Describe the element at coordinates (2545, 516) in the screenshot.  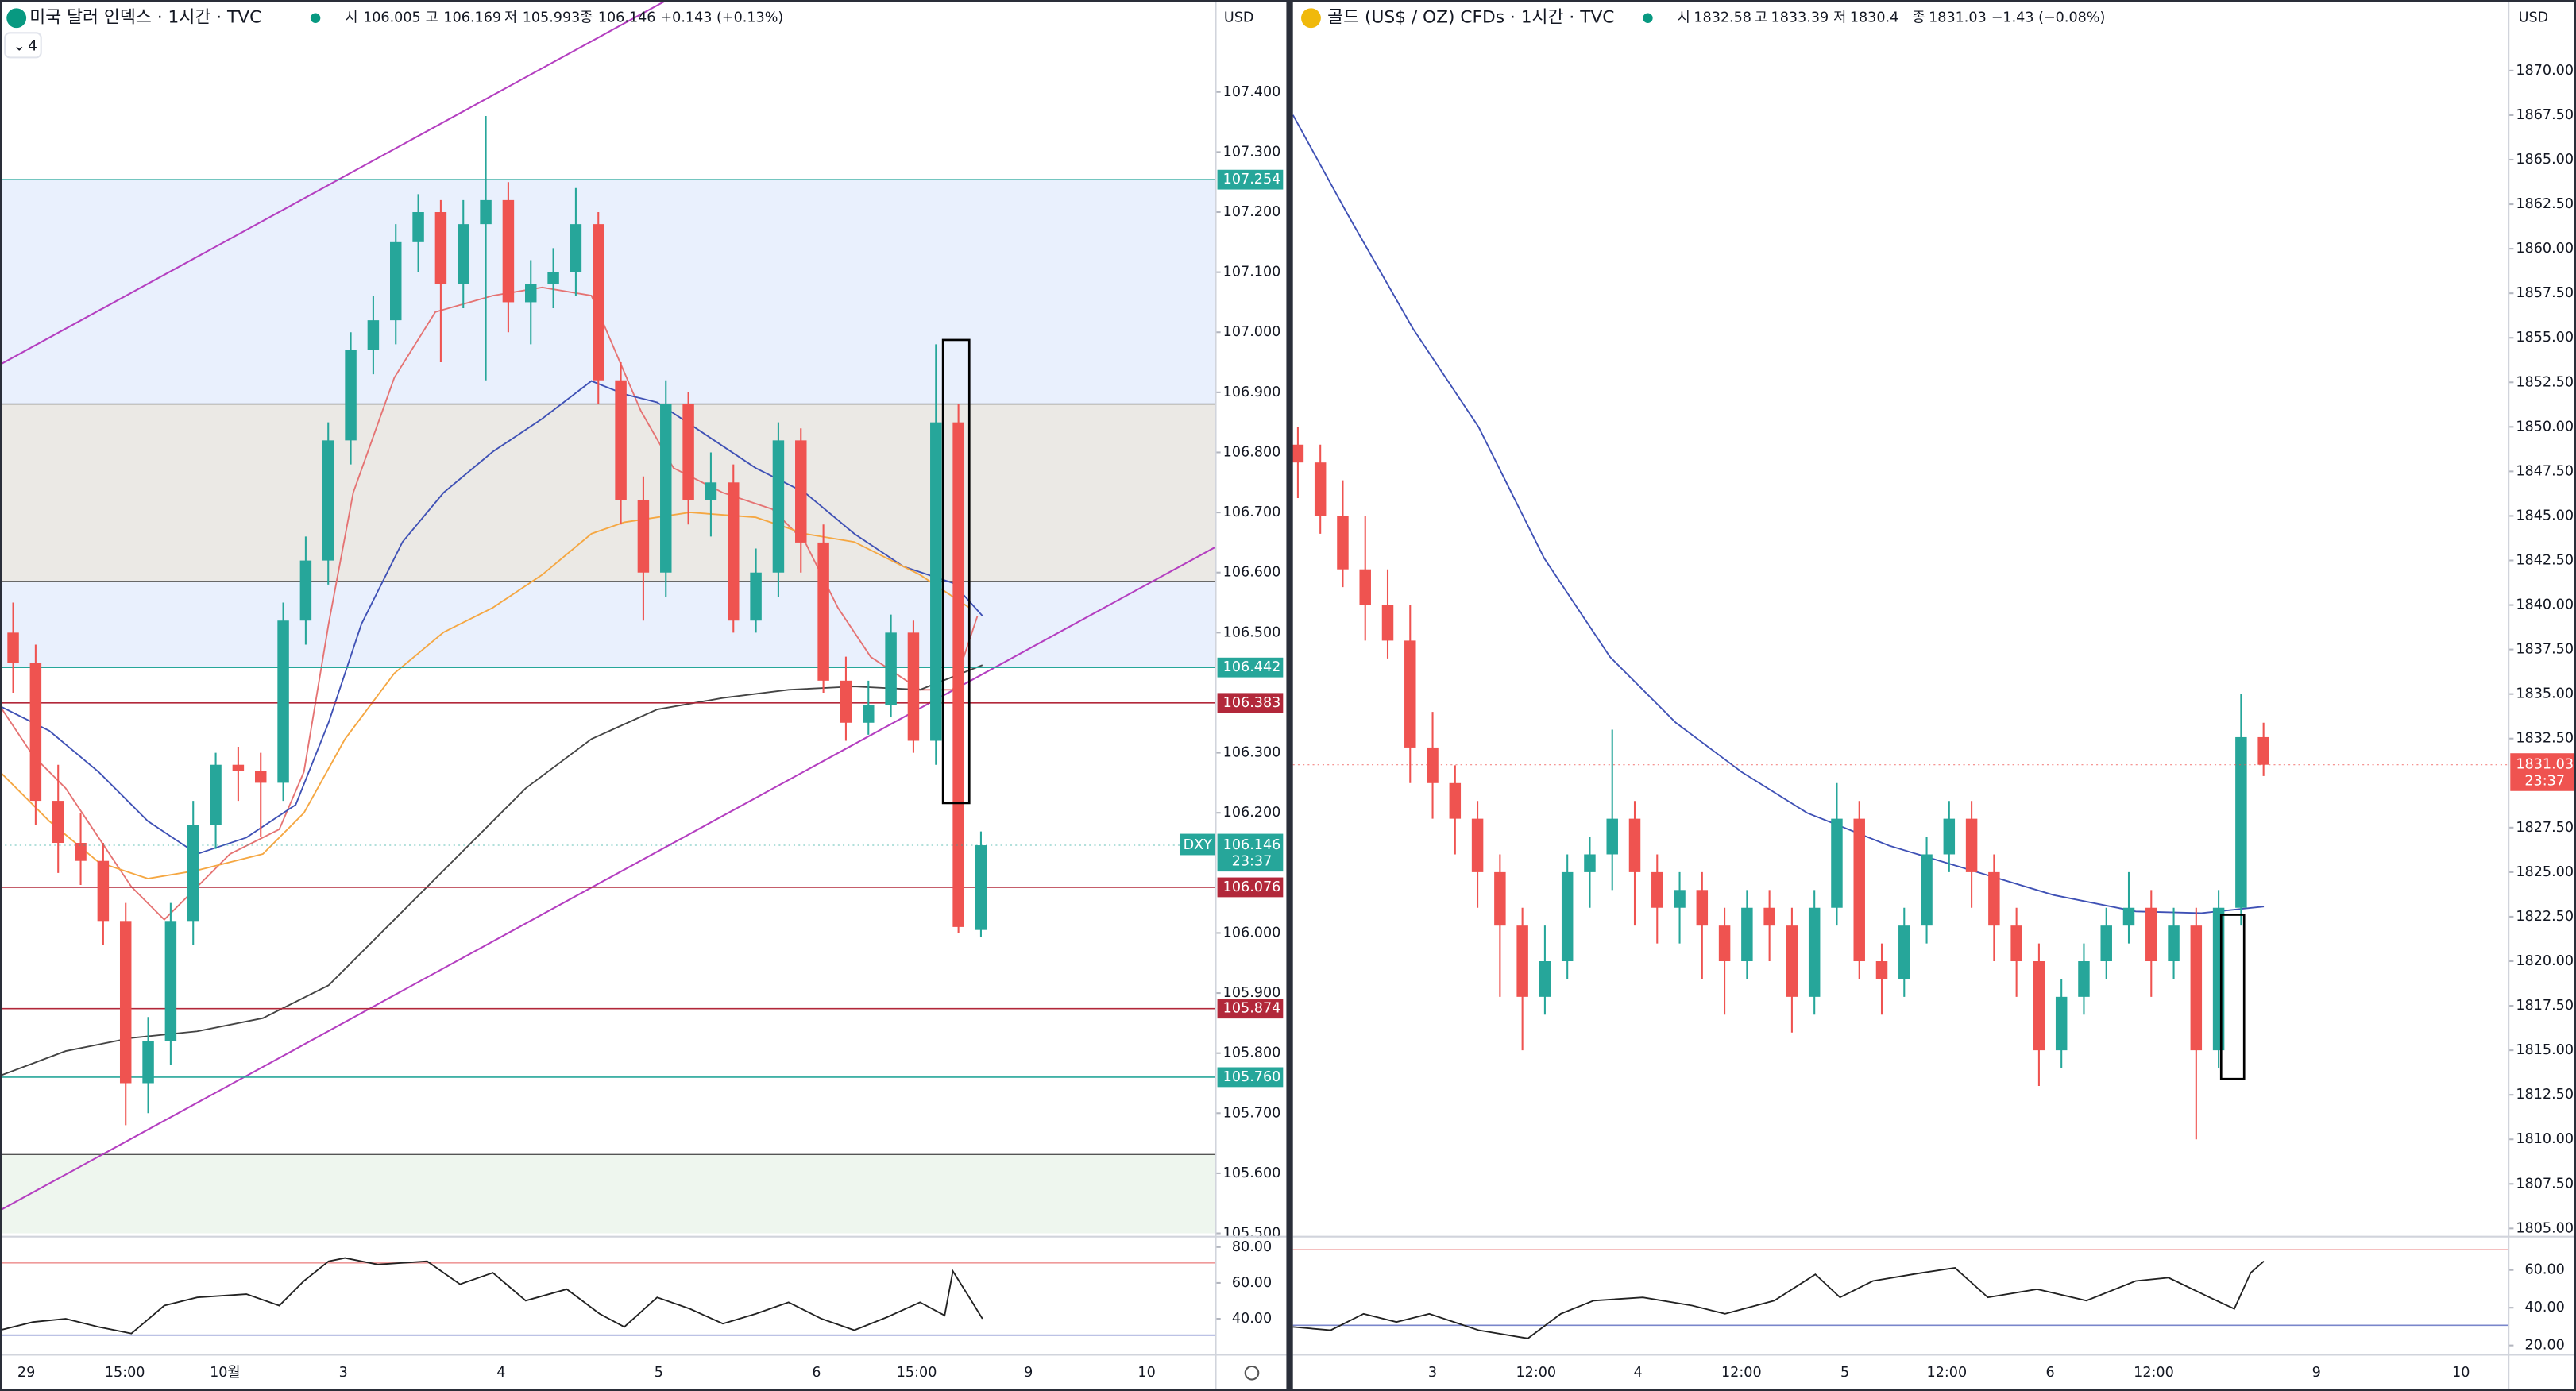
I see `y-tick-label: 1845.00` at that location.